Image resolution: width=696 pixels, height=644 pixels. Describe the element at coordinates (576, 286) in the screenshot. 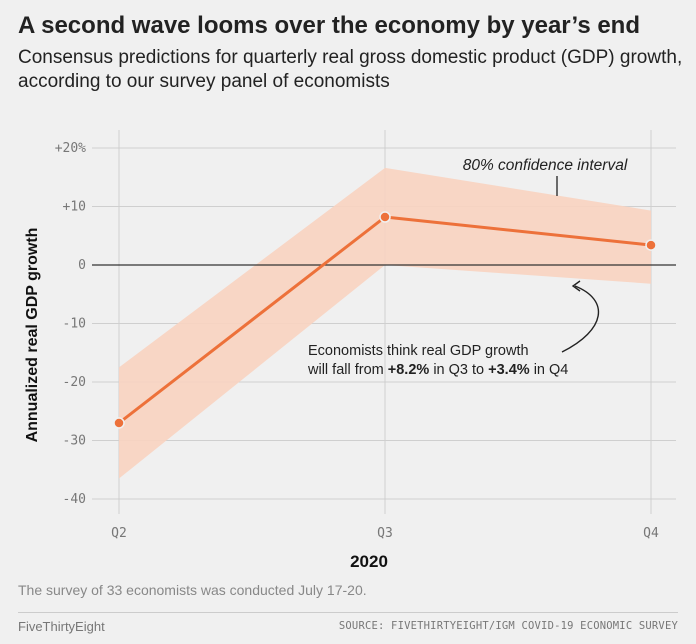

I see `annotation-arrowhead` at that location.